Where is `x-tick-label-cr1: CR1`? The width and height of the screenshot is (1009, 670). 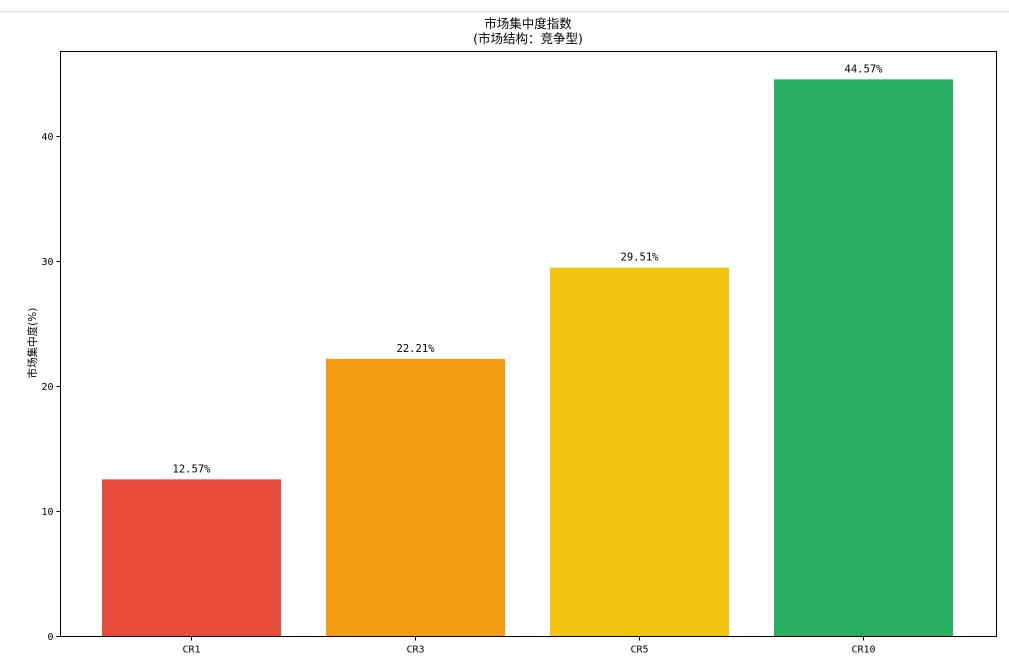 x-tick-label-cr1: CR1 is located at coordinates (191, 650).